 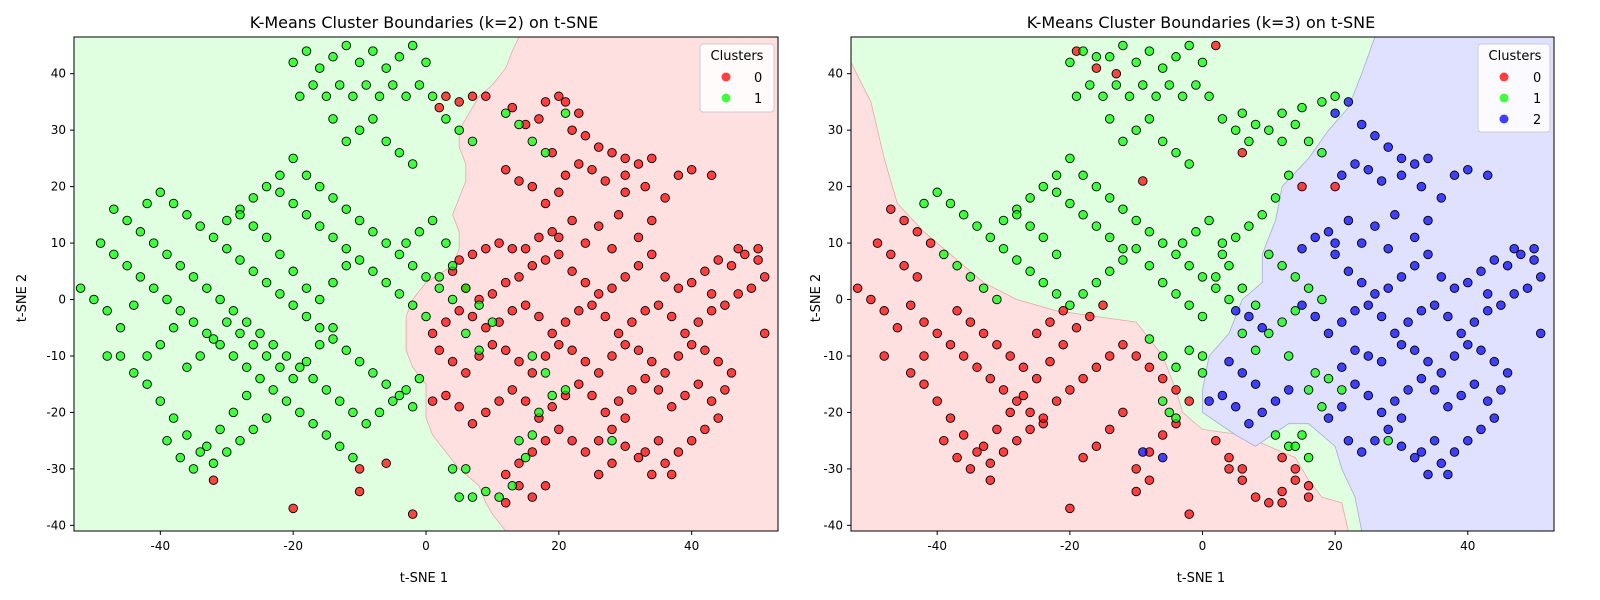 I want to click on y-tick-label: 10, so click(x=835, y=243).